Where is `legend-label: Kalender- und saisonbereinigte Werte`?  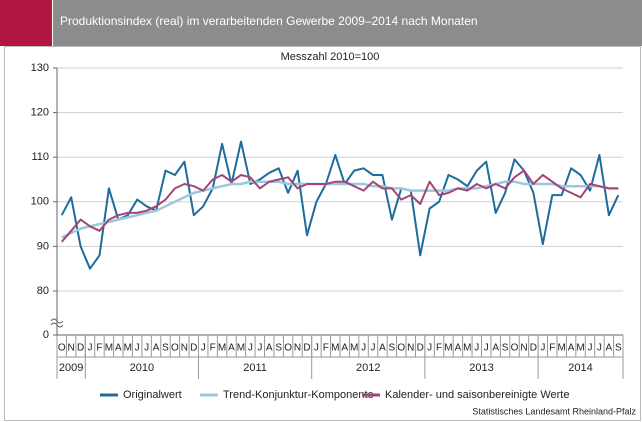
legend-label: Kalender- und saisonbereinigte Werte is located at coordinates (477, 395).